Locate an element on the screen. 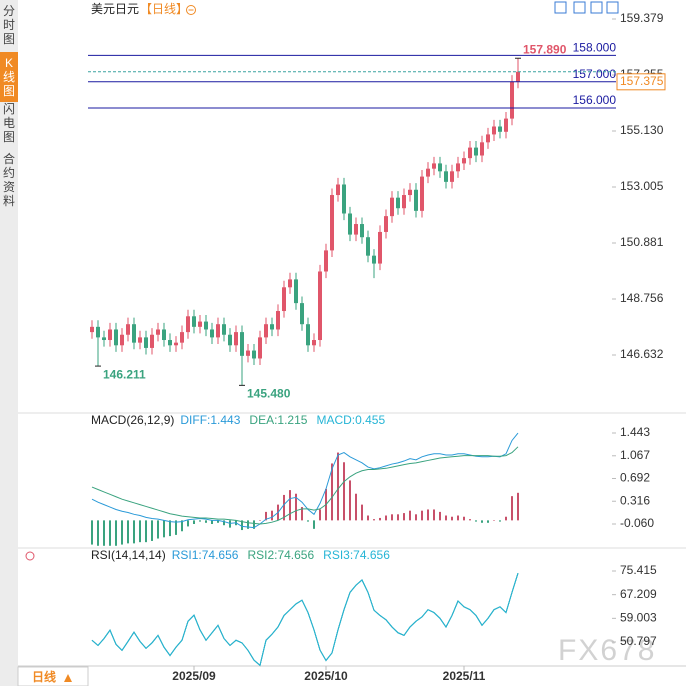 The height and width of the screenshot is (686, 686). y-tick-label: 0.692 is located at coordinates (635, 478).